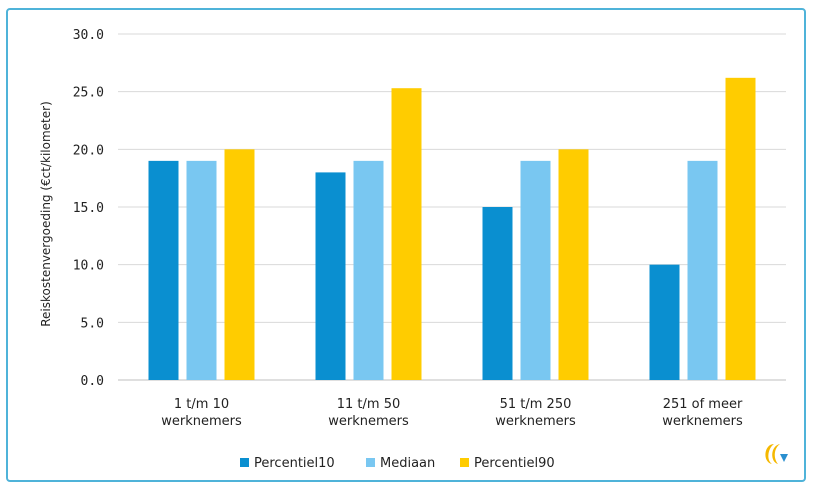 This screenshot has height=492, width=816. I want to click on y-tick-label: 30.0, so click(88, 35).